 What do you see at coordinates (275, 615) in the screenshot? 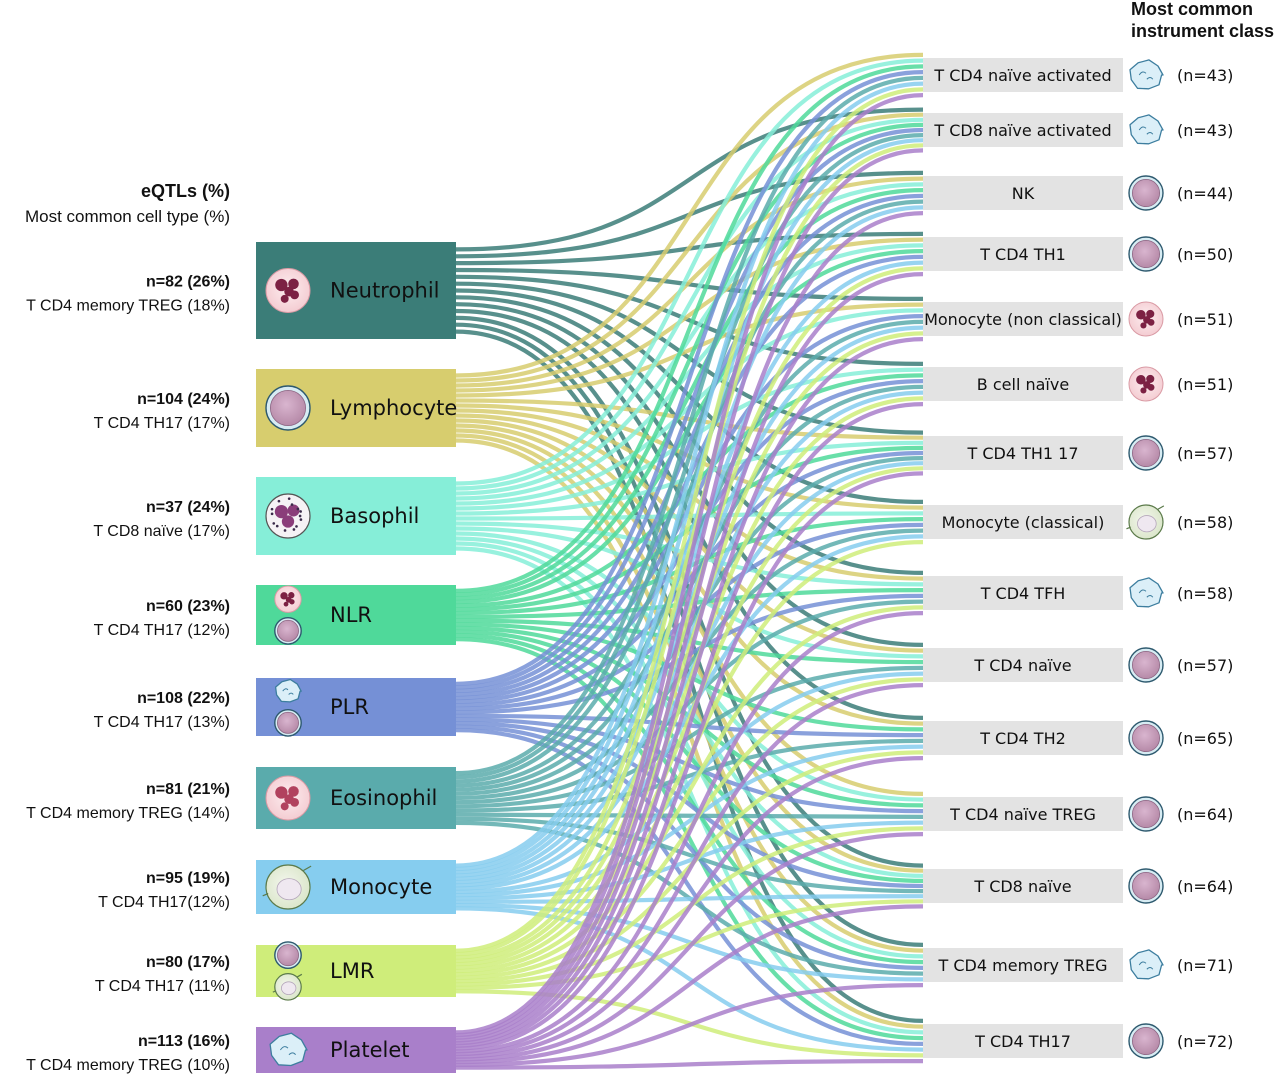
I see `source-node-nlr: NLR n=60 (23%) T CD4 TH17 (12%)` at bounding box center [275, 615].